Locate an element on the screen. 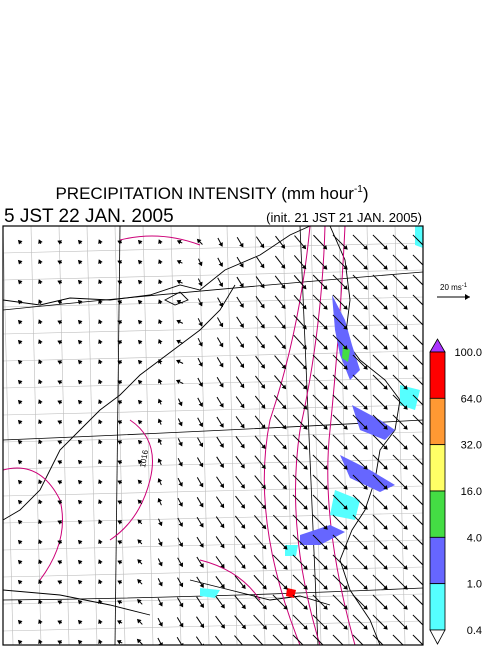 This screenshot has height=655, width=500. vector-legend-sup: -1 is located at coordinates (465, 286).